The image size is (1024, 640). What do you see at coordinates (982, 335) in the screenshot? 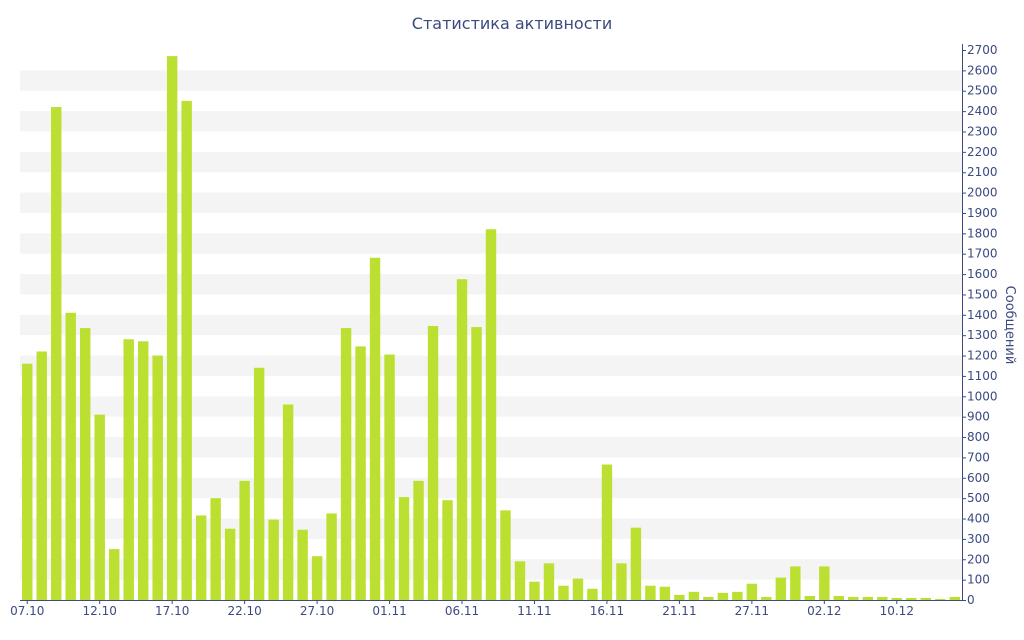
I see `y-tick-label: 1300` at bounding box center [982, 335].